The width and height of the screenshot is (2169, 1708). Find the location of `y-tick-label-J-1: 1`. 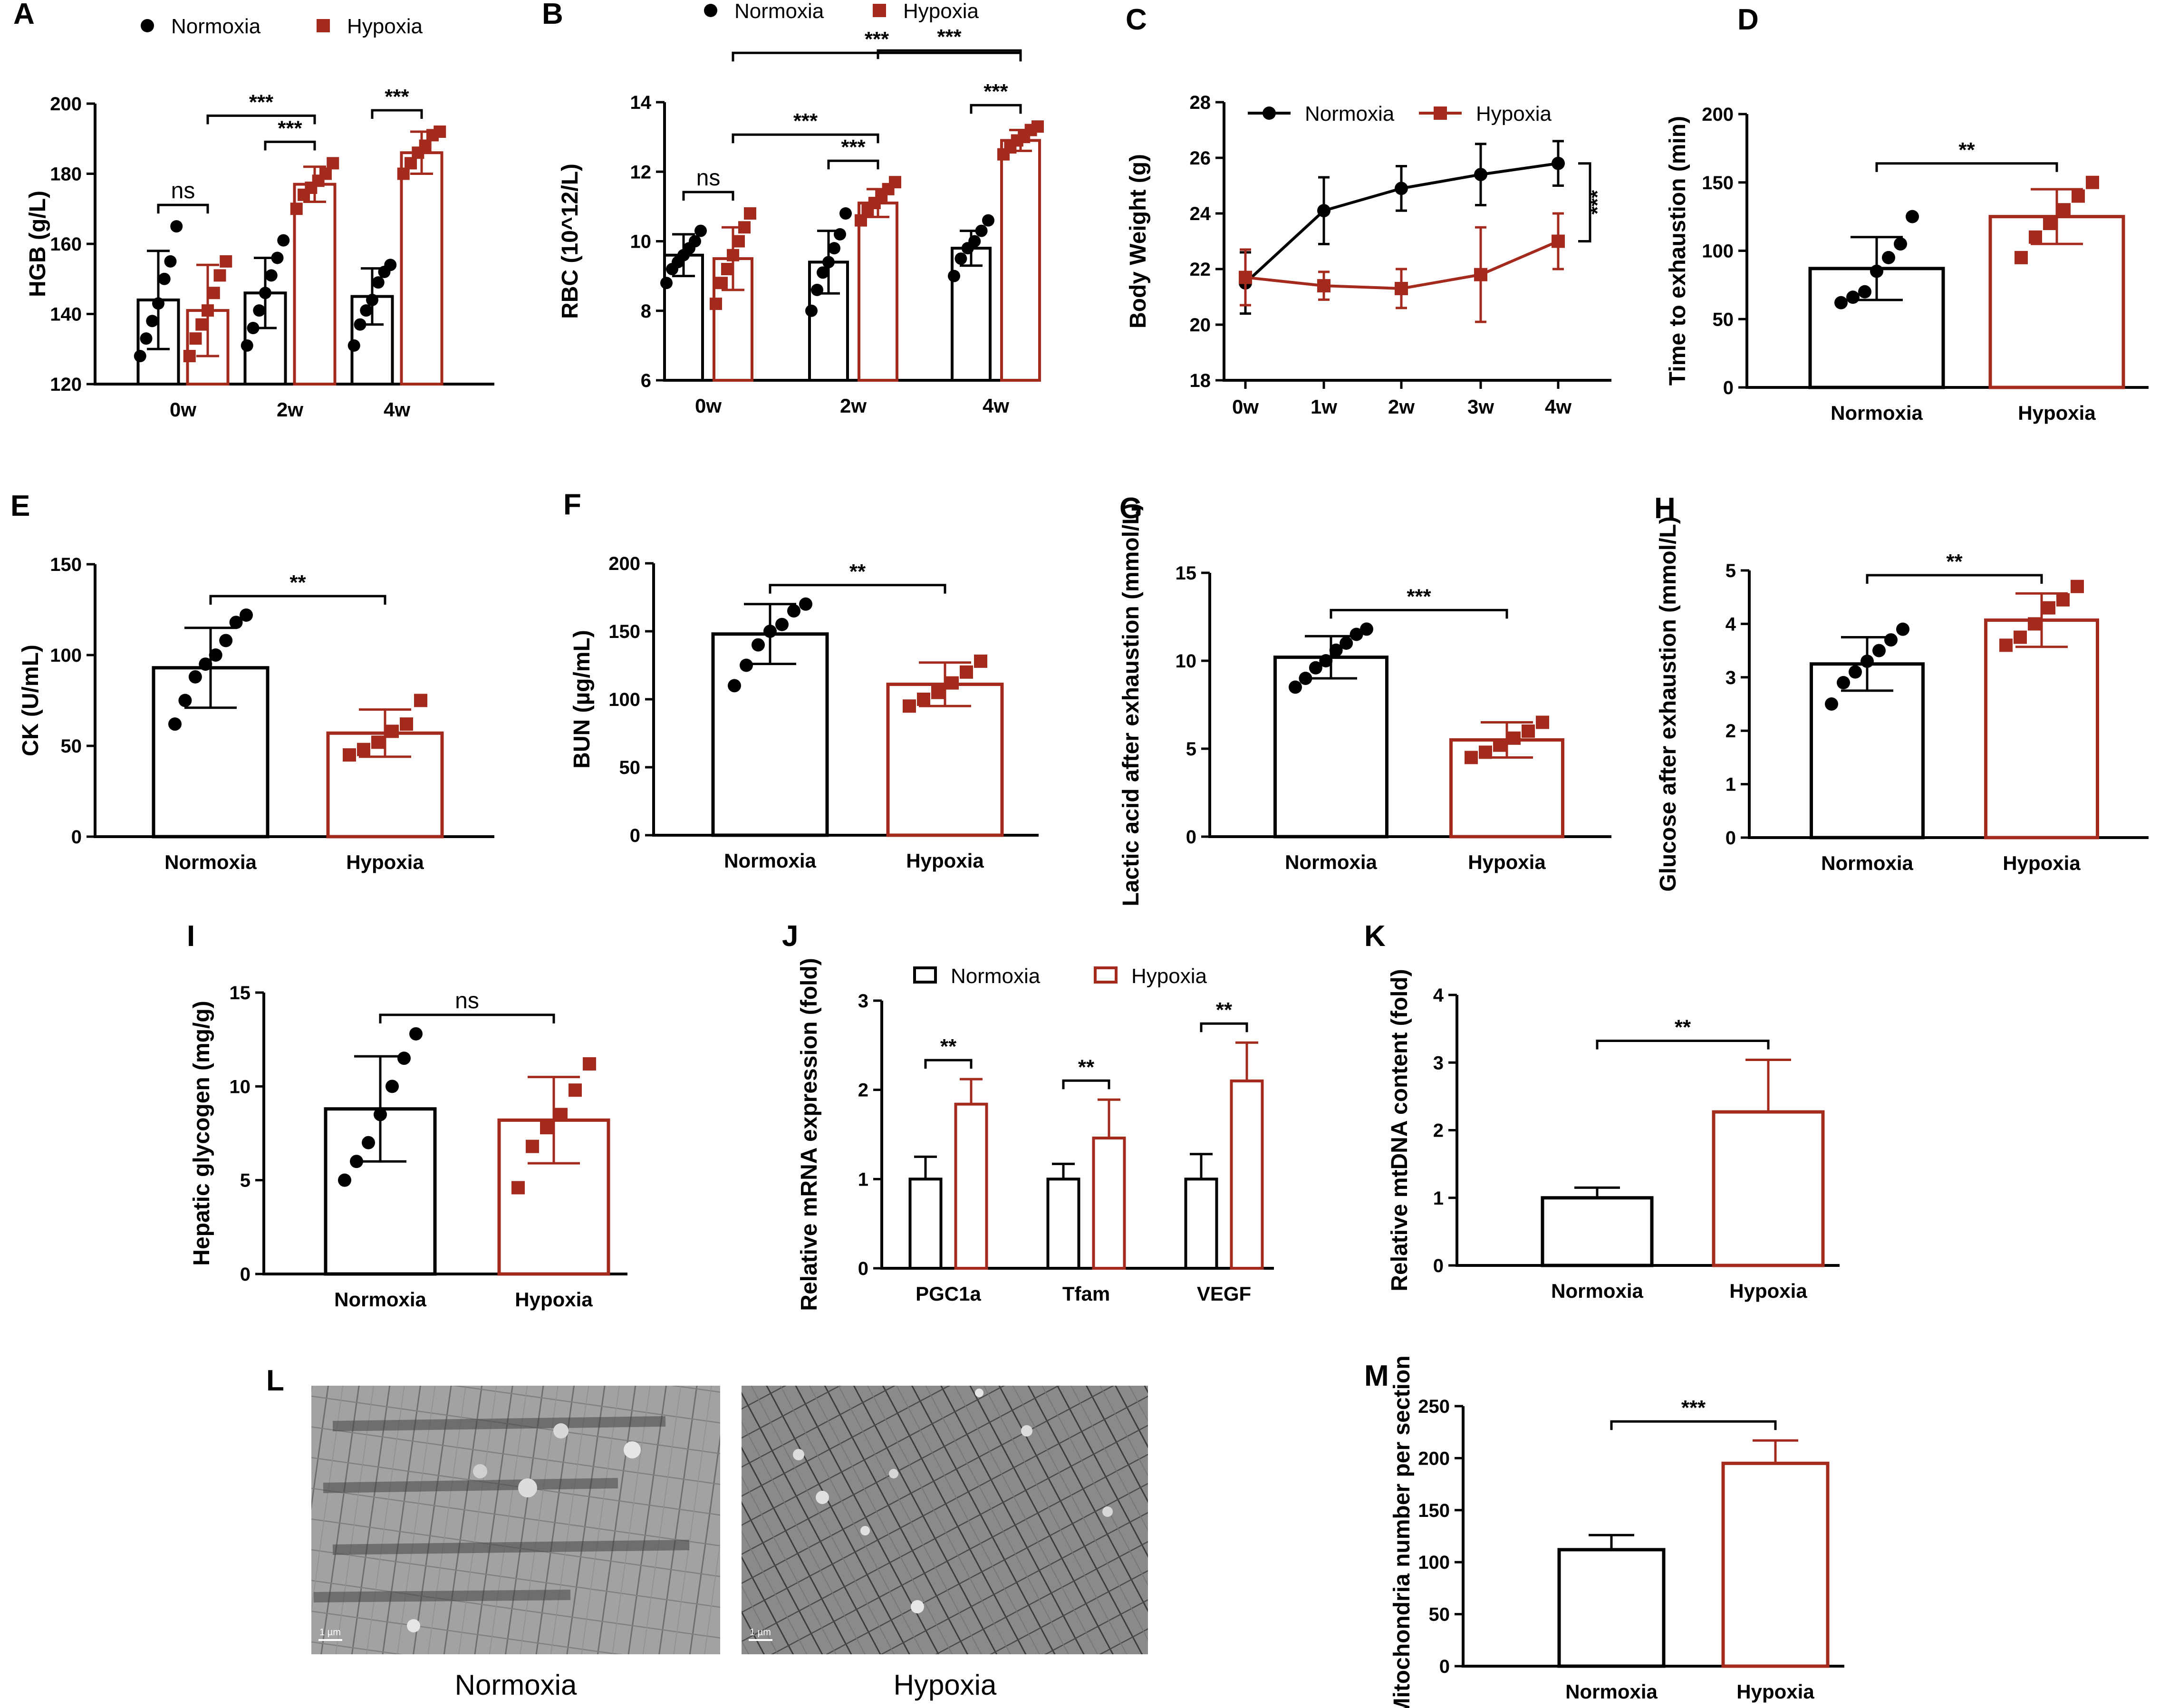

y-tick-label-J-1: 1 is located at coordinates (863, 1179).